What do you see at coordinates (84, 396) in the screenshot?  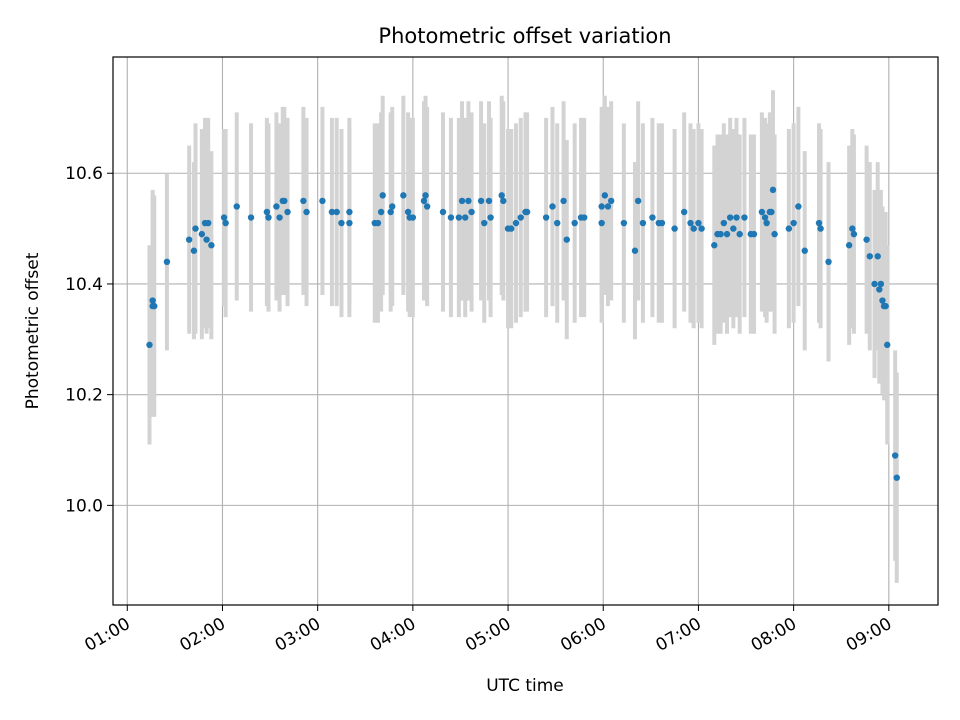 I see `y-tick-label: 10.2` at bounding box center [84, 396].